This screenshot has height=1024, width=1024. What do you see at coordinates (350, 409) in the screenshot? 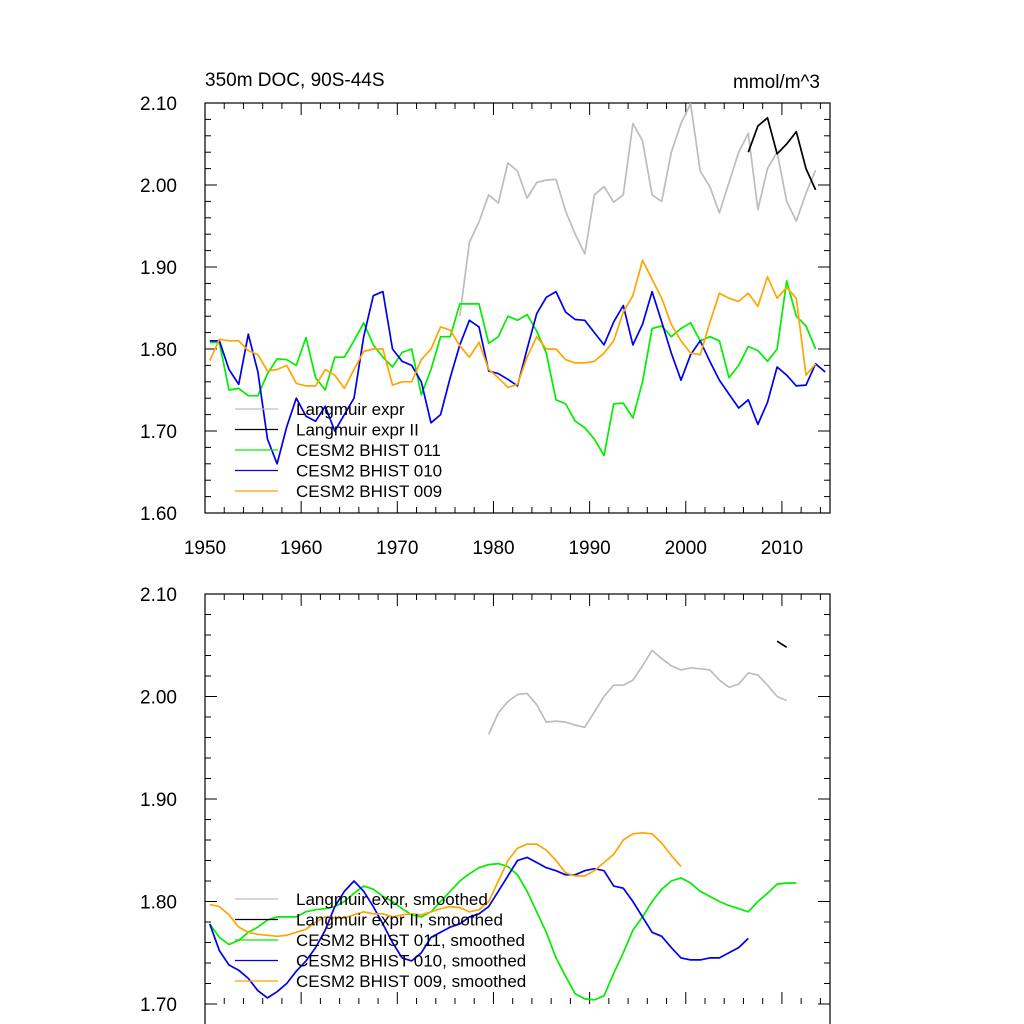
I see `legend-label: Langmuir expr` at bounding box center [350, 409].